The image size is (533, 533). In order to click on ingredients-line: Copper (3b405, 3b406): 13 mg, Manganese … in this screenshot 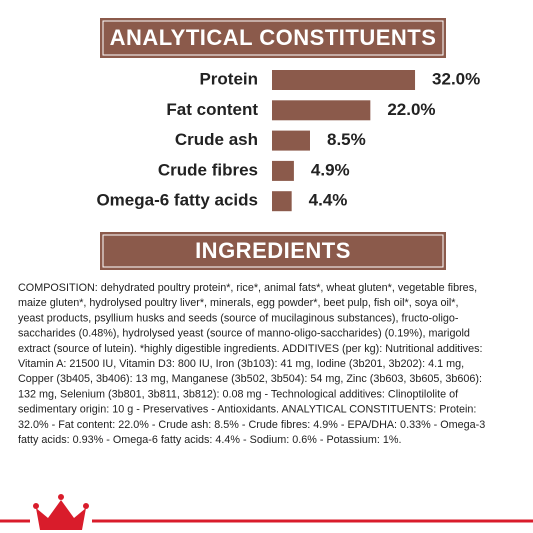, I will do `click(250, 379)`.